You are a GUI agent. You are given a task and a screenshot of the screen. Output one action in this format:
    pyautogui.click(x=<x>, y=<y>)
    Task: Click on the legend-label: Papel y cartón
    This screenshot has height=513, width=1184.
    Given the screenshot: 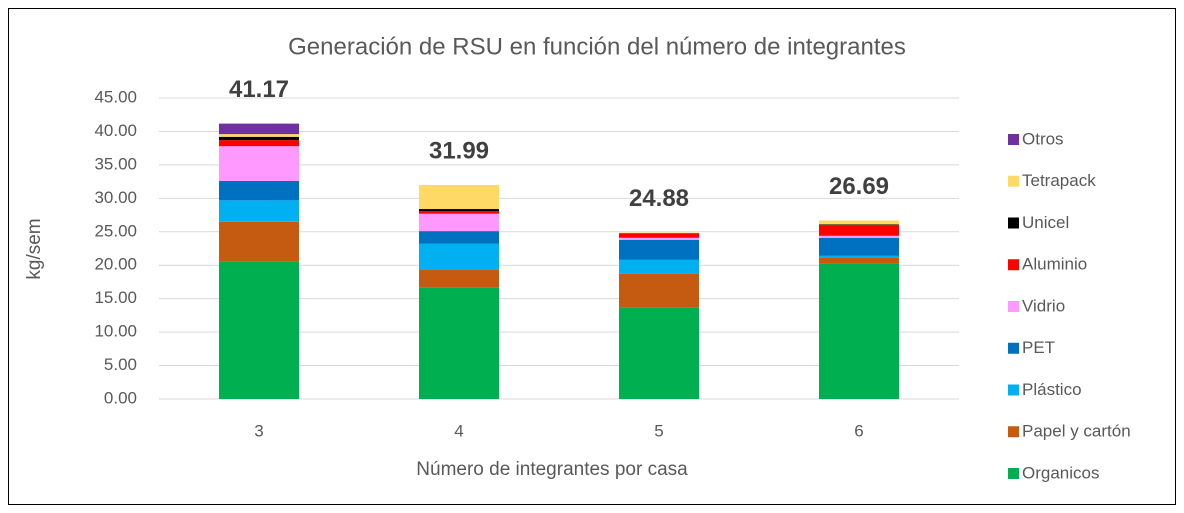 What is the action you would take?
    pyautogui.click(x=1076, y=431)
    